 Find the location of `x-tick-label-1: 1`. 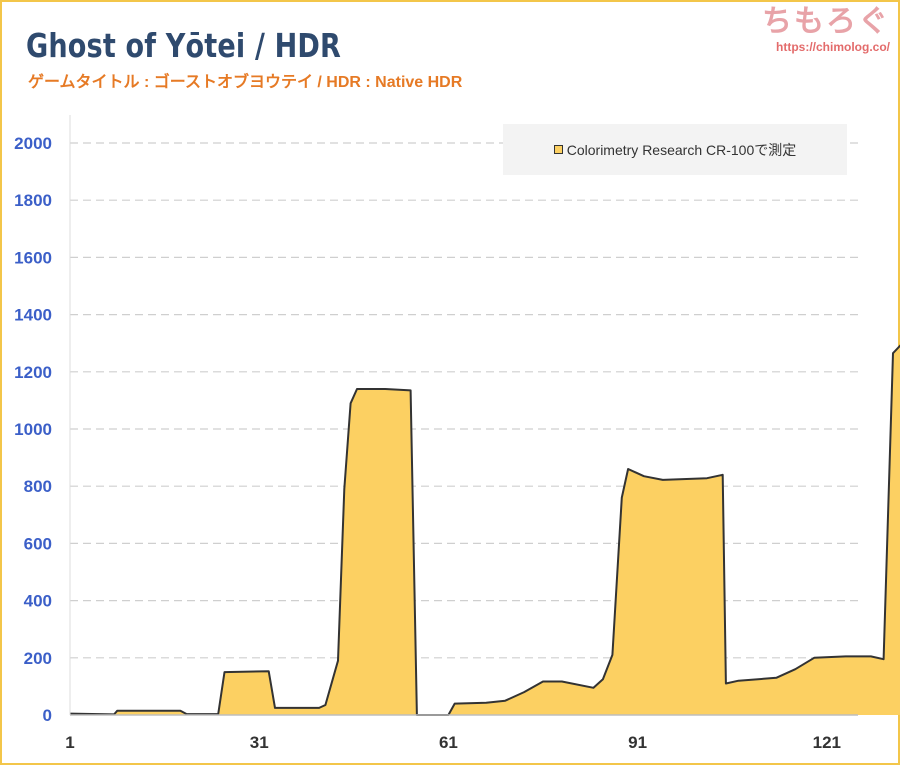

x-tick-label-1: 1 is located at coordinates (69, 742).